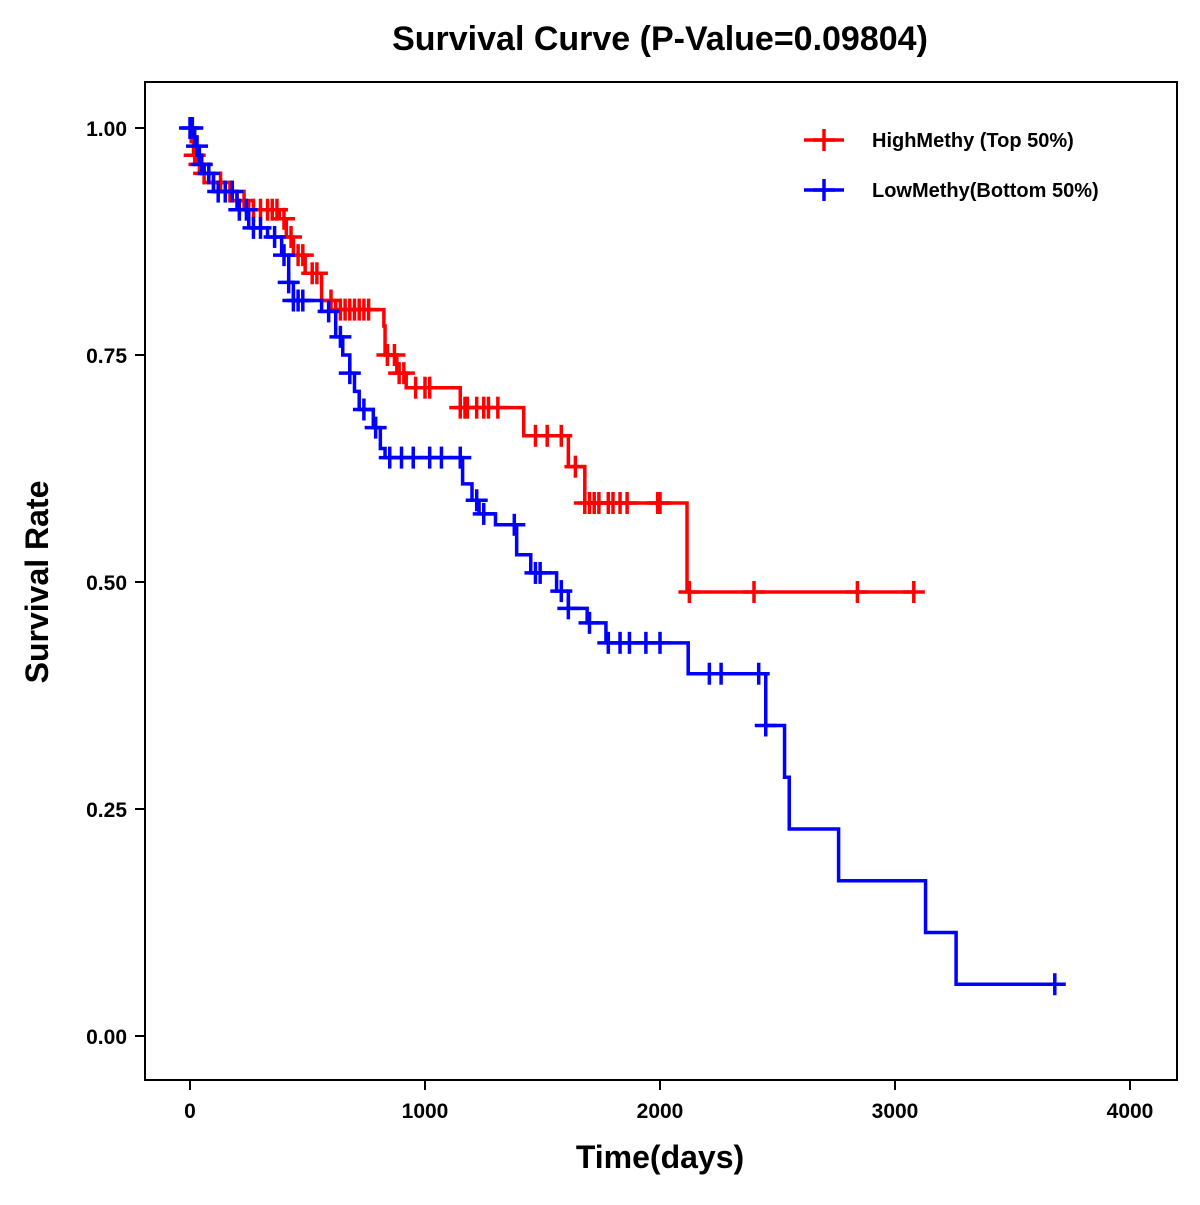 This screenshot has width=1200, height=1205. Describe the element at coordinates (106, 356) in the screenshot. I see `y-tick-label: 0.75` at that location.